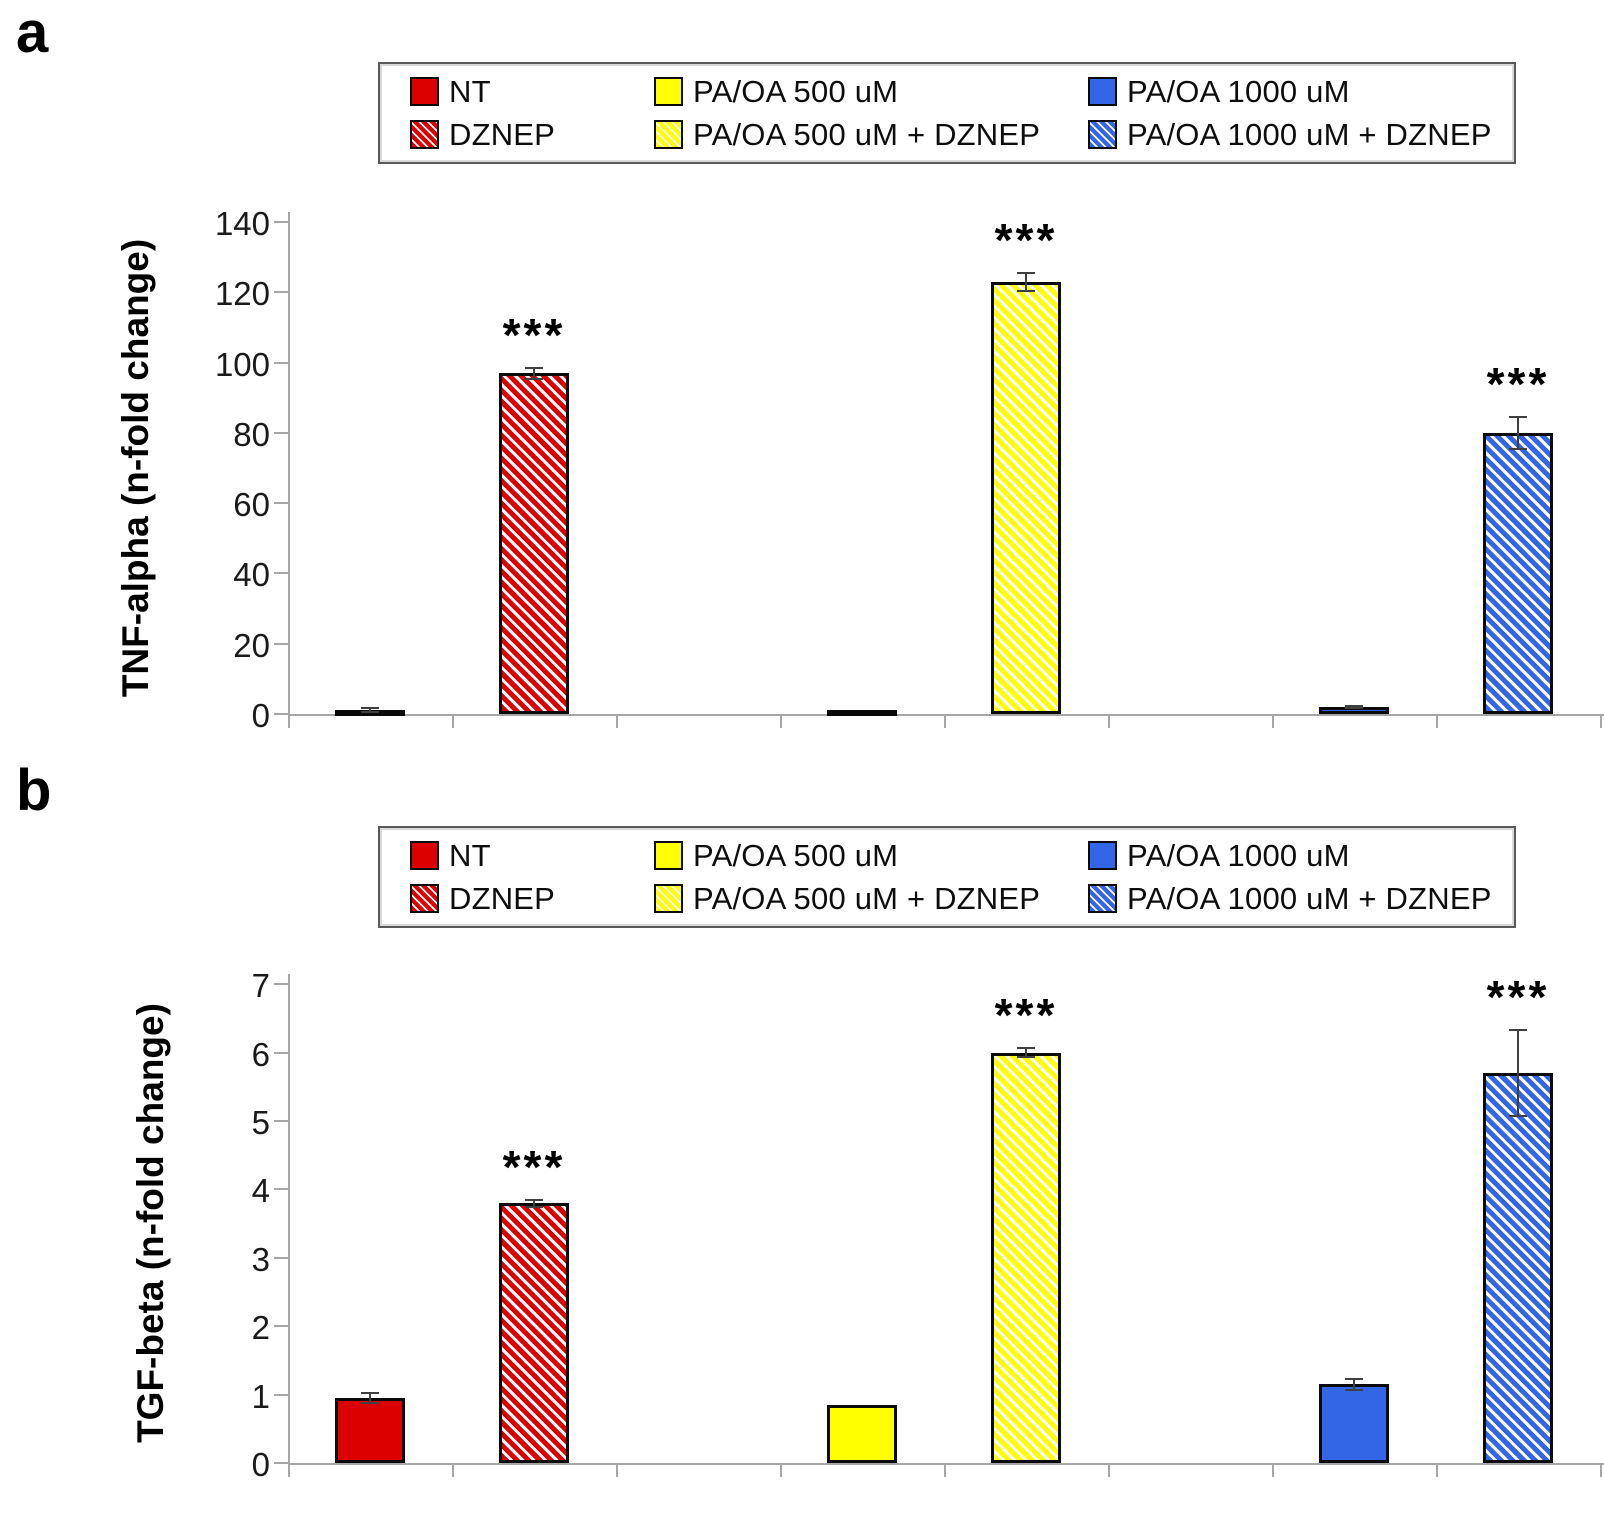 This screenshot has height=1515, width=1604. Describe the element at coordinates (242, 294) in the screenshot. I see `y-tick-label: 120` at that location.